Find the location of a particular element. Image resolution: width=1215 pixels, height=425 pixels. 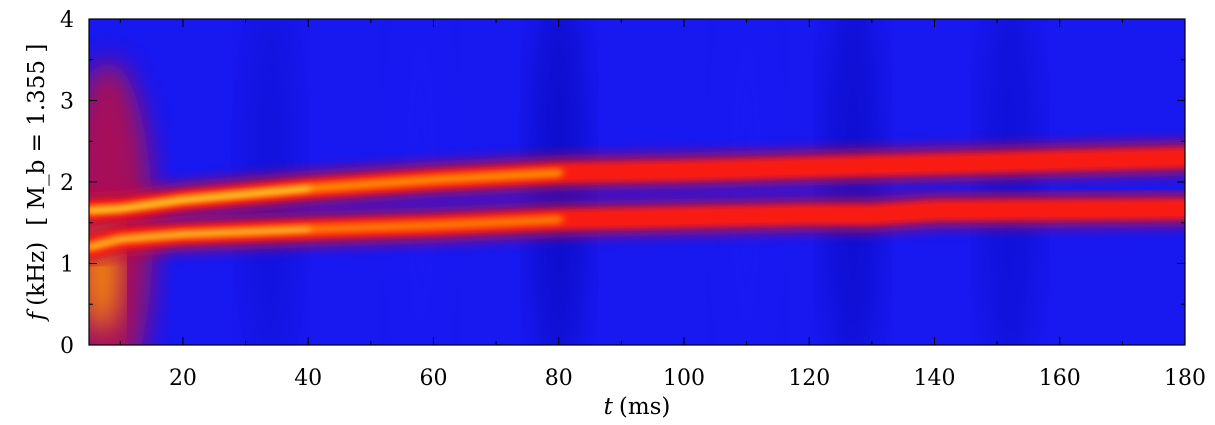

y-axis-param: [ M_b = 1.355 ] is located at coordinates (37, 135).